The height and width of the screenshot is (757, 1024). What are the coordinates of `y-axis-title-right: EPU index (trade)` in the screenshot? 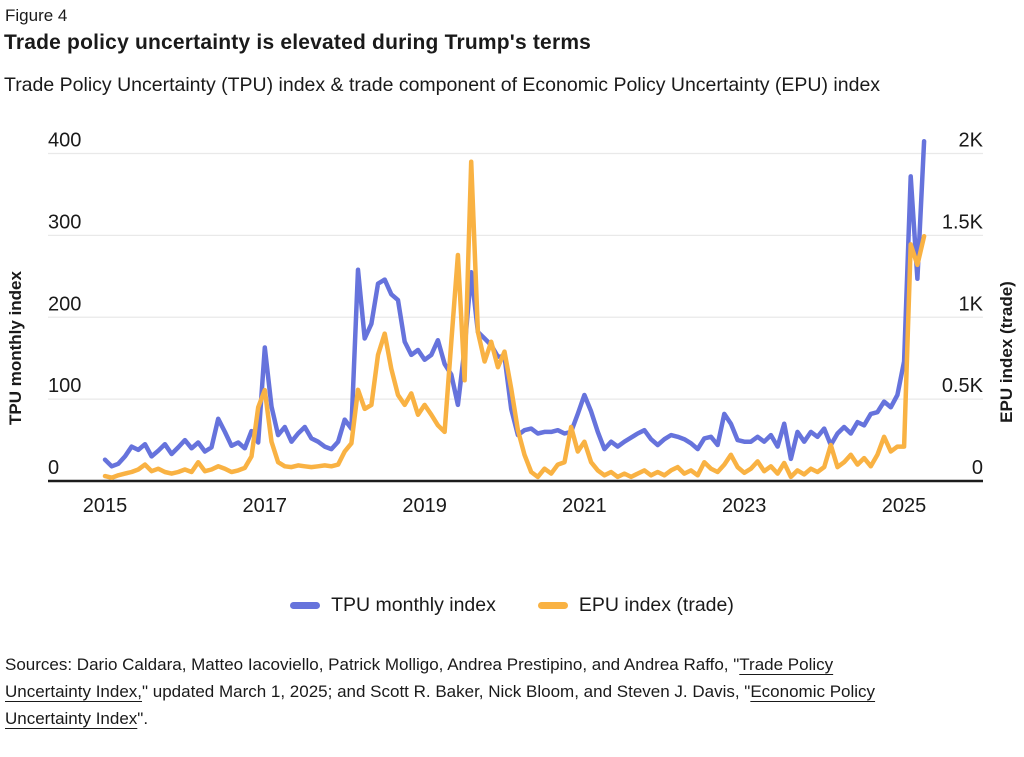 It's located at (1006, 352).